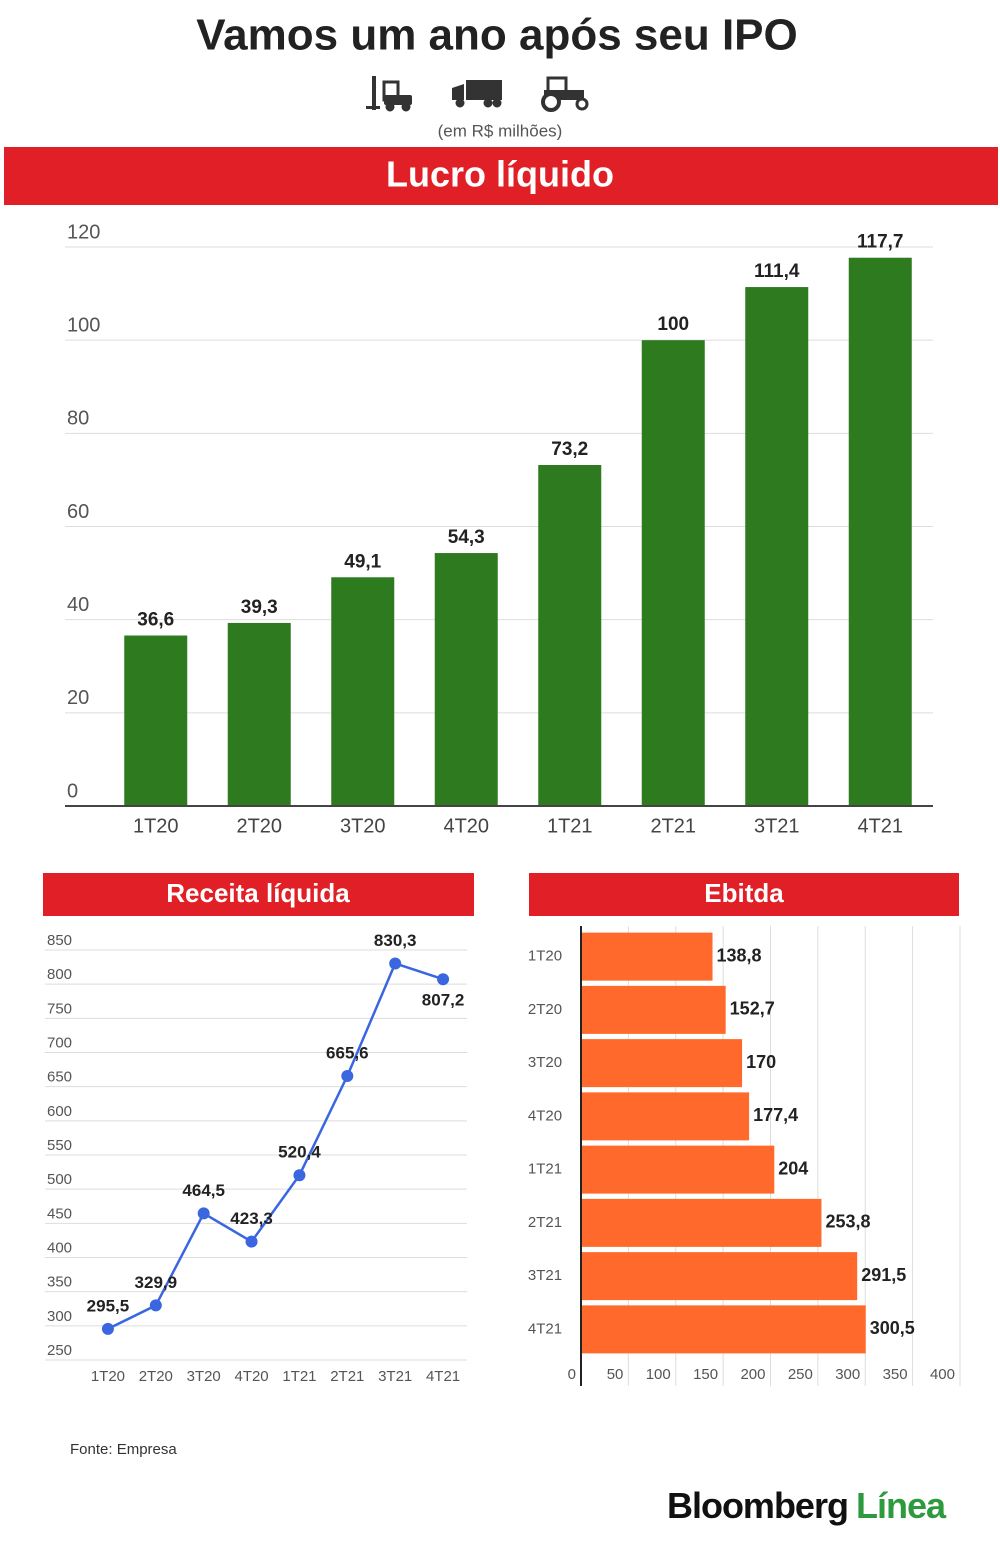 The image size is (1000, 1556). What do you see at coordinates (78, 698) in the screenshot?
I see `y-tick-label: 20` at bounding box center [78, 698].